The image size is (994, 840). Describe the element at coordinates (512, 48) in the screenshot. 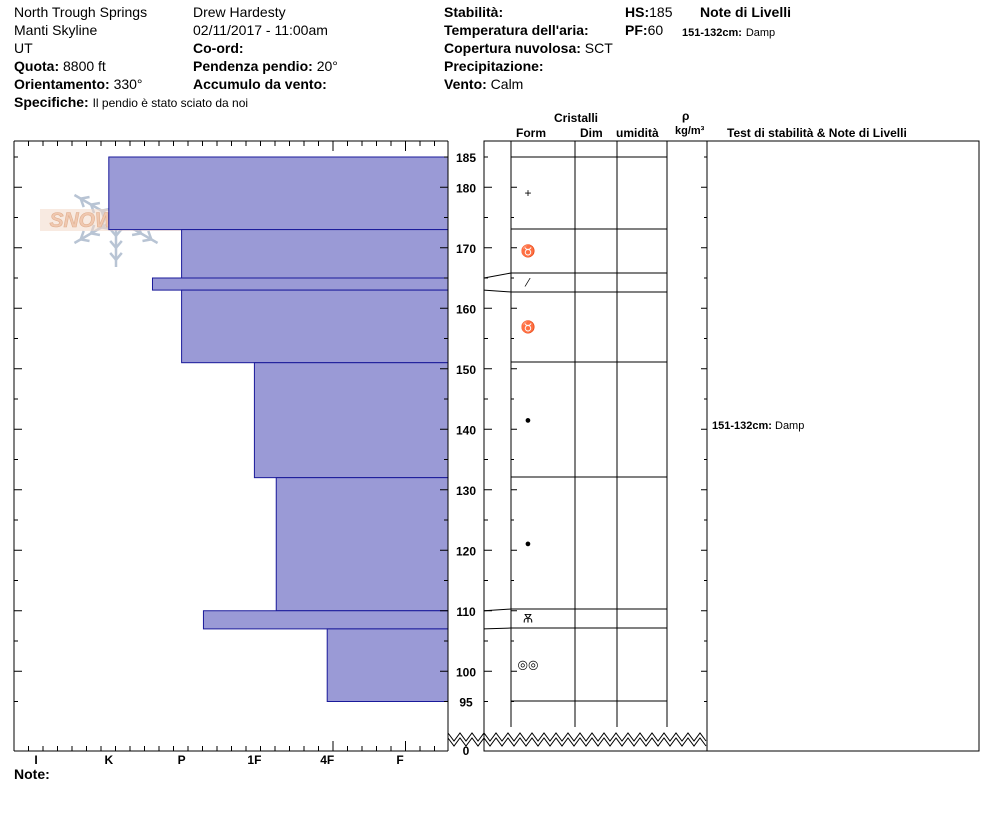

I see `cloud-label: Copertura nuvolosa:` at that location.